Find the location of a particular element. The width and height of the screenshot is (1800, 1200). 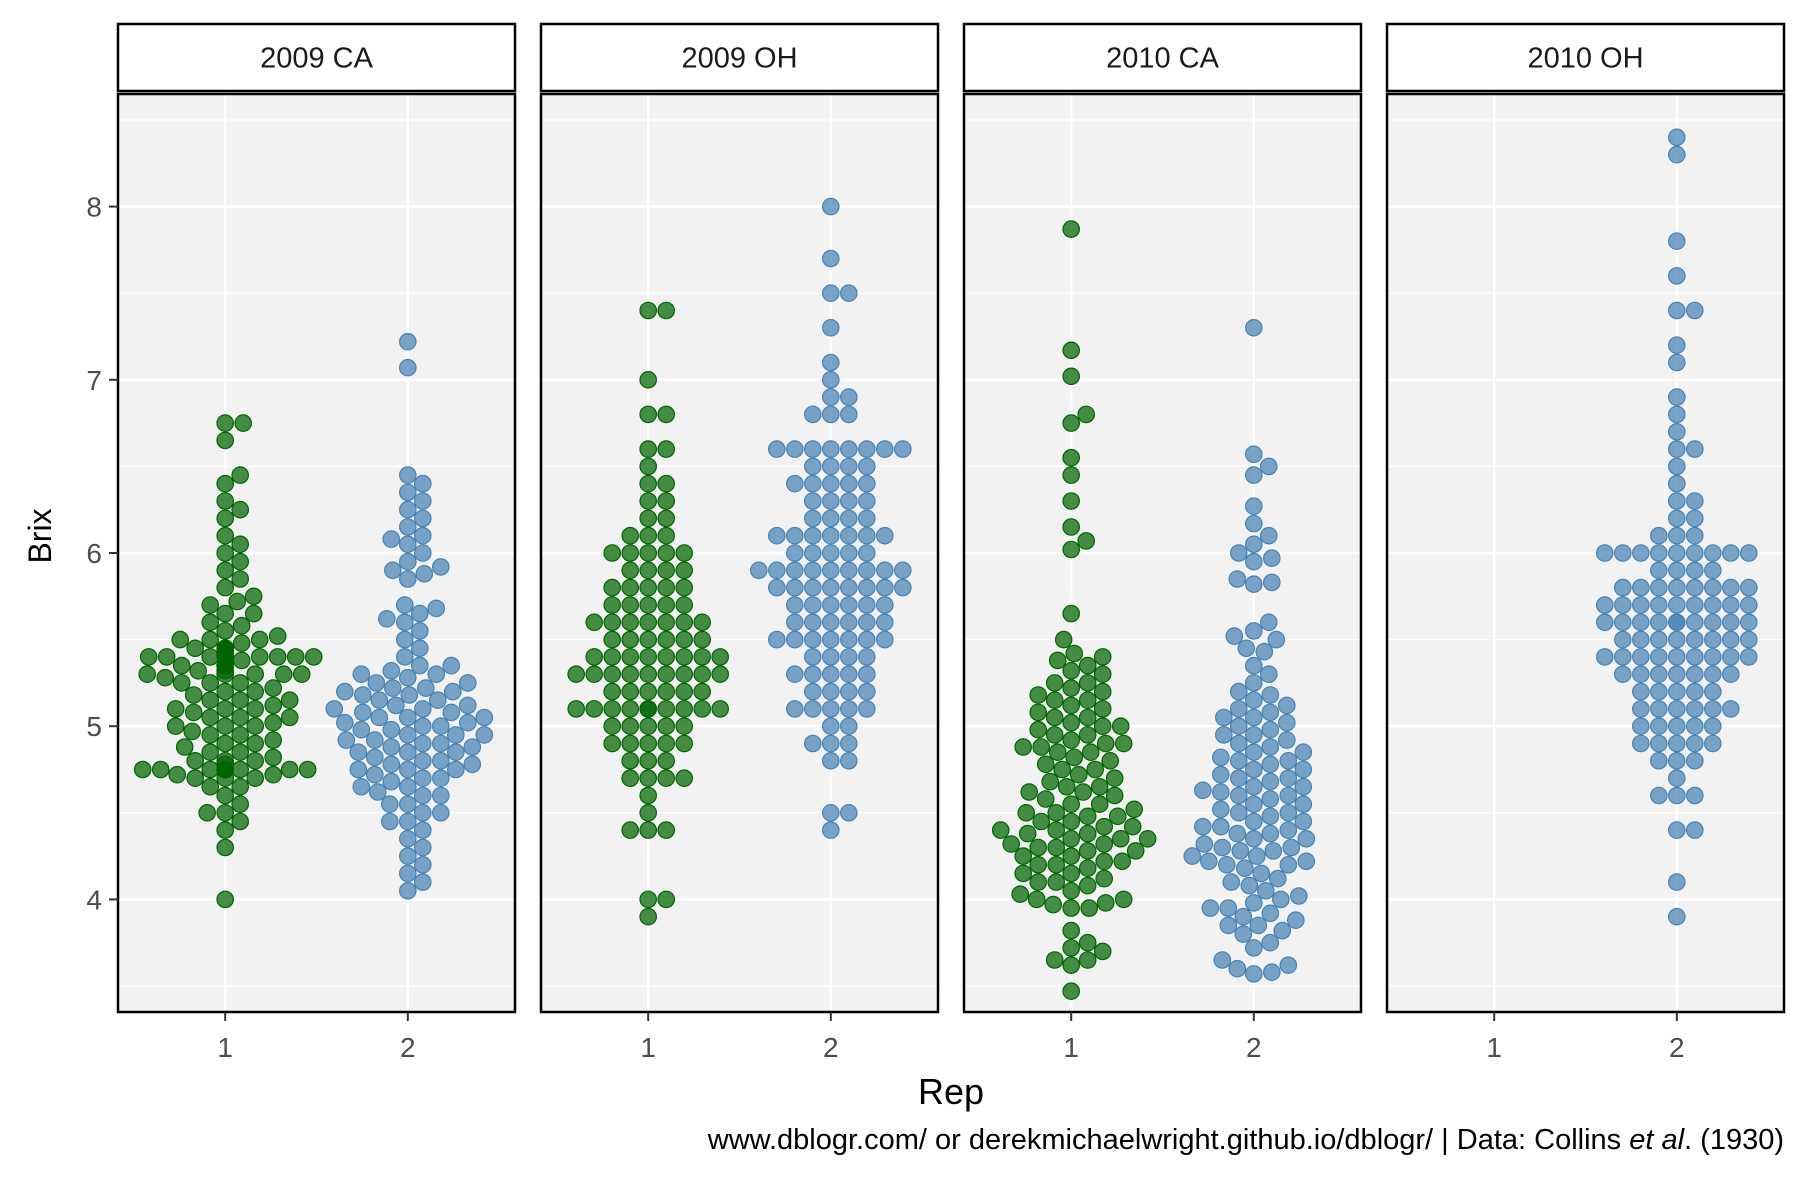

caption-italic: et al is located at coordinates (1657, 1140).